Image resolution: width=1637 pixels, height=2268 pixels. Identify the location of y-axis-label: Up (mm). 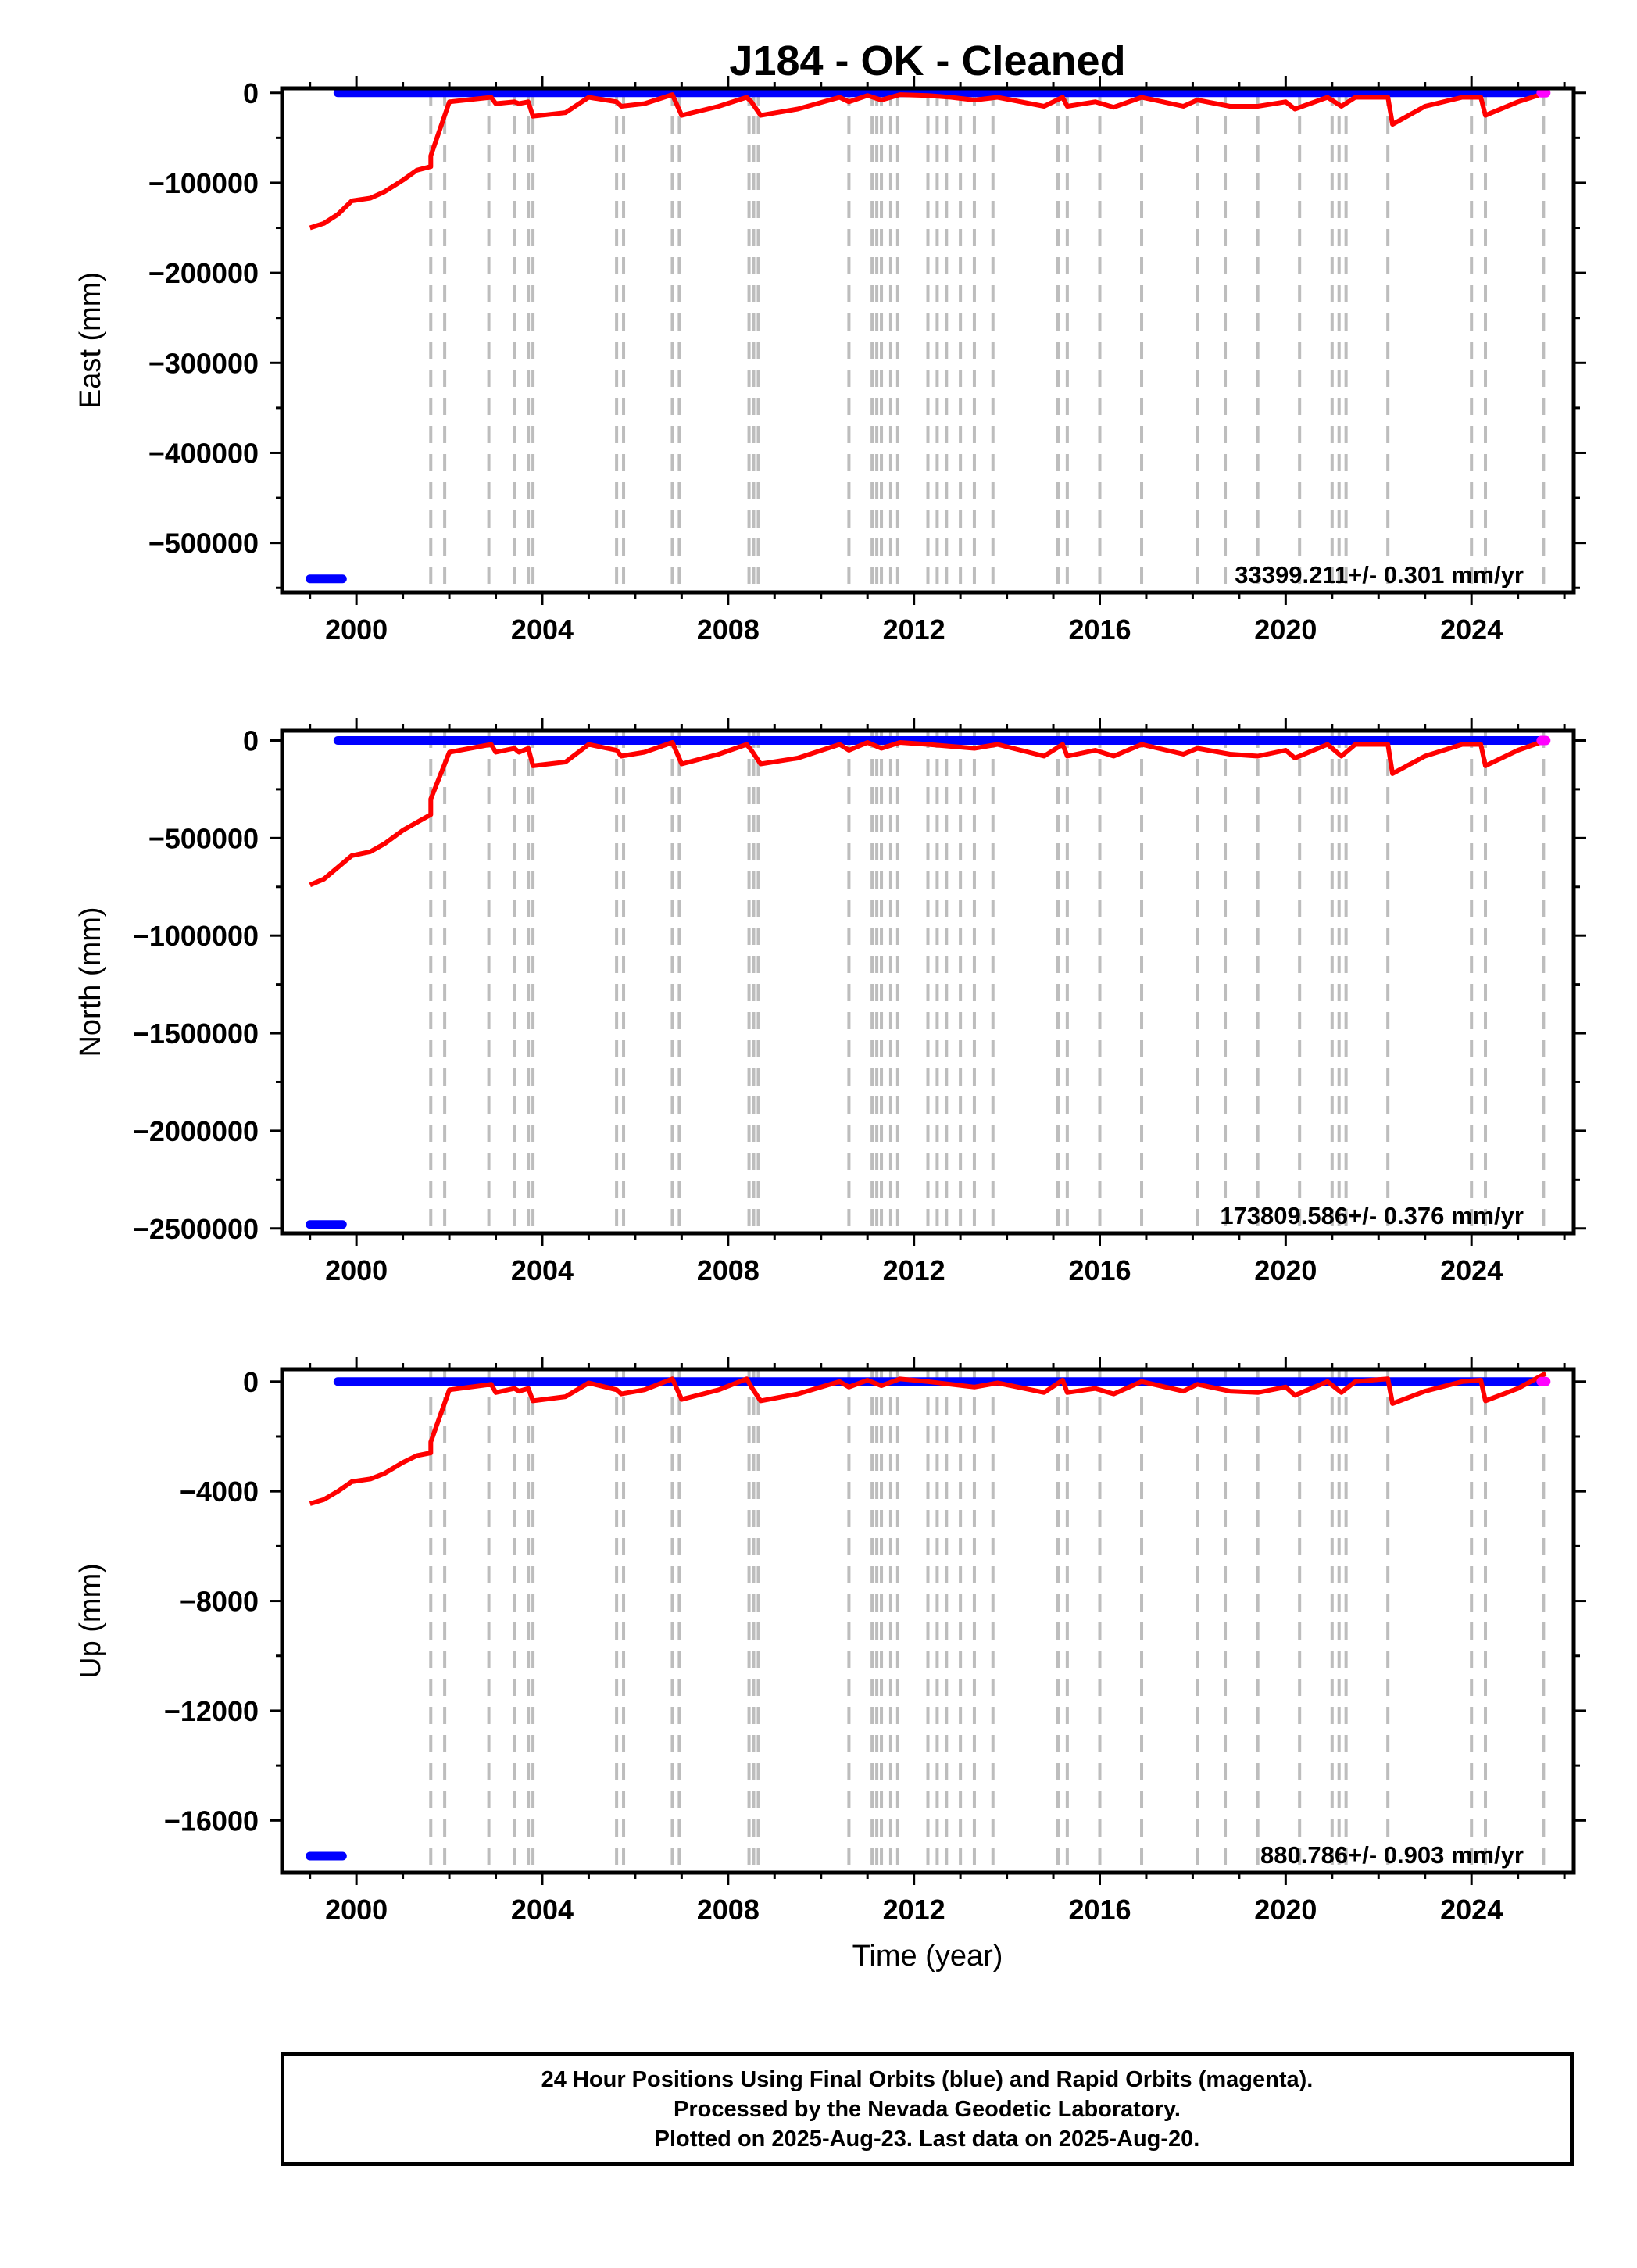
(90, 1621).